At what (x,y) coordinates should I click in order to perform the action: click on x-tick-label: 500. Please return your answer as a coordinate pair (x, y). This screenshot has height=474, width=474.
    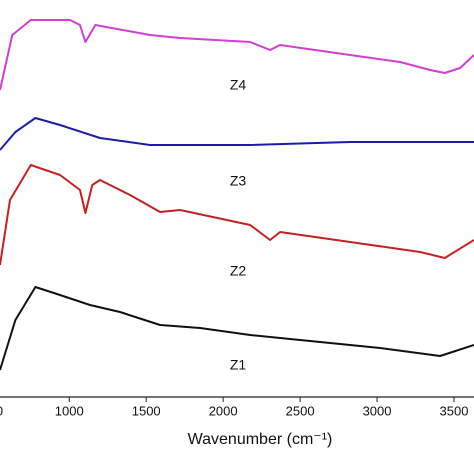
    Looking at the image, I should click on (1, 410).